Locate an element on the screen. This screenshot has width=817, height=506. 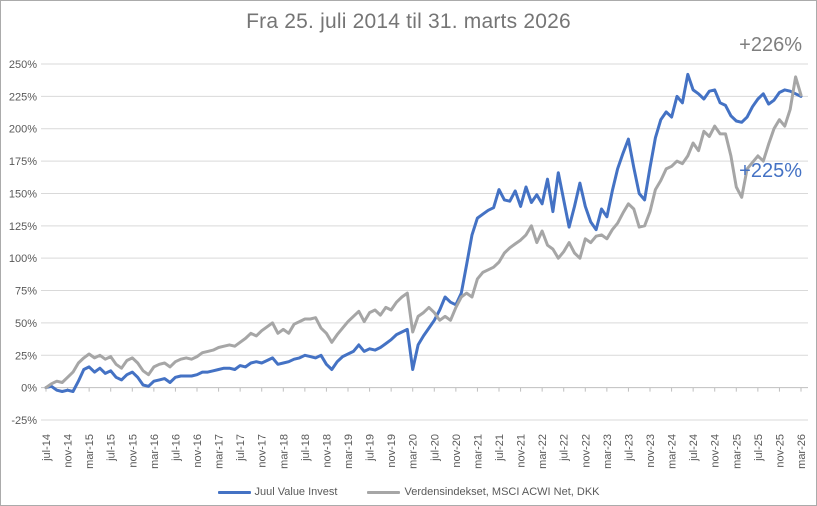
x-axis-label: jul-18 is located at coordinates (306, 448).